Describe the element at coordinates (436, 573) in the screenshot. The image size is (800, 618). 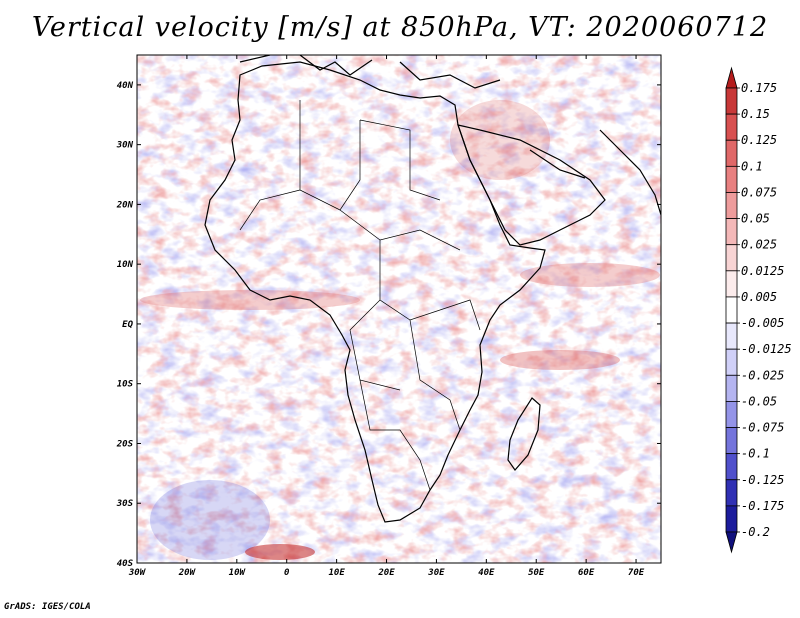
I see `lon-tick-label: 30E` at that location.